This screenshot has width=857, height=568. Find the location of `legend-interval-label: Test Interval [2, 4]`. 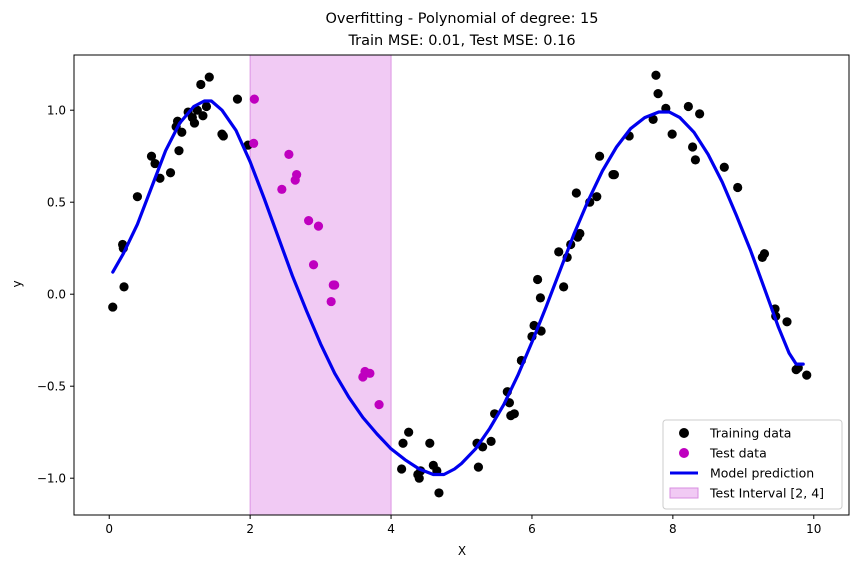

legend-interval-label: Test Interval [2, 4] is located at coordinates (766, 493).